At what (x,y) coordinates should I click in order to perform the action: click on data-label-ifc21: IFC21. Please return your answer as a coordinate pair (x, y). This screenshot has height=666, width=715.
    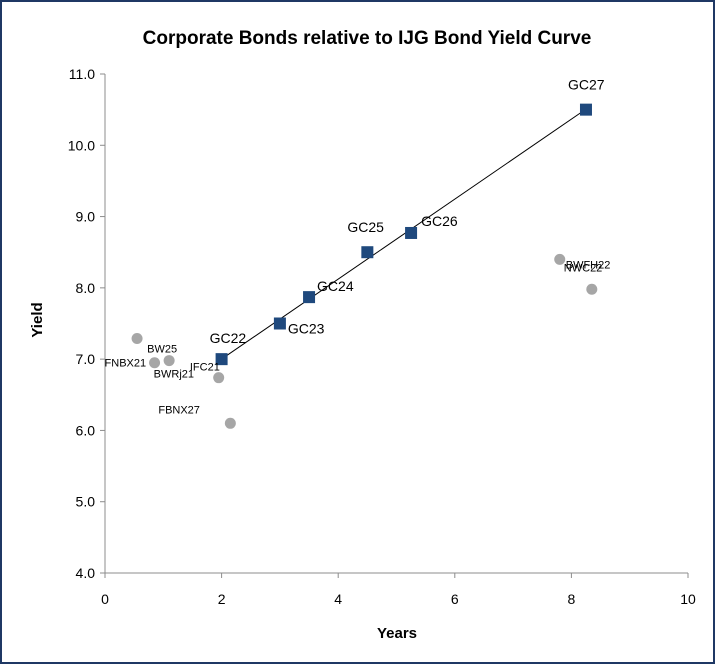
    Looking at the image, I should click on (205, 368).